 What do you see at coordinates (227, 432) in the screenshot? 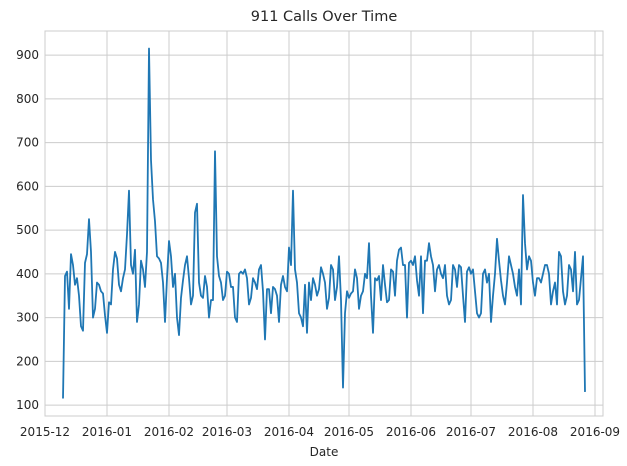
I see `x-tick-label: 2016-03` at bounding box center [227, 432].